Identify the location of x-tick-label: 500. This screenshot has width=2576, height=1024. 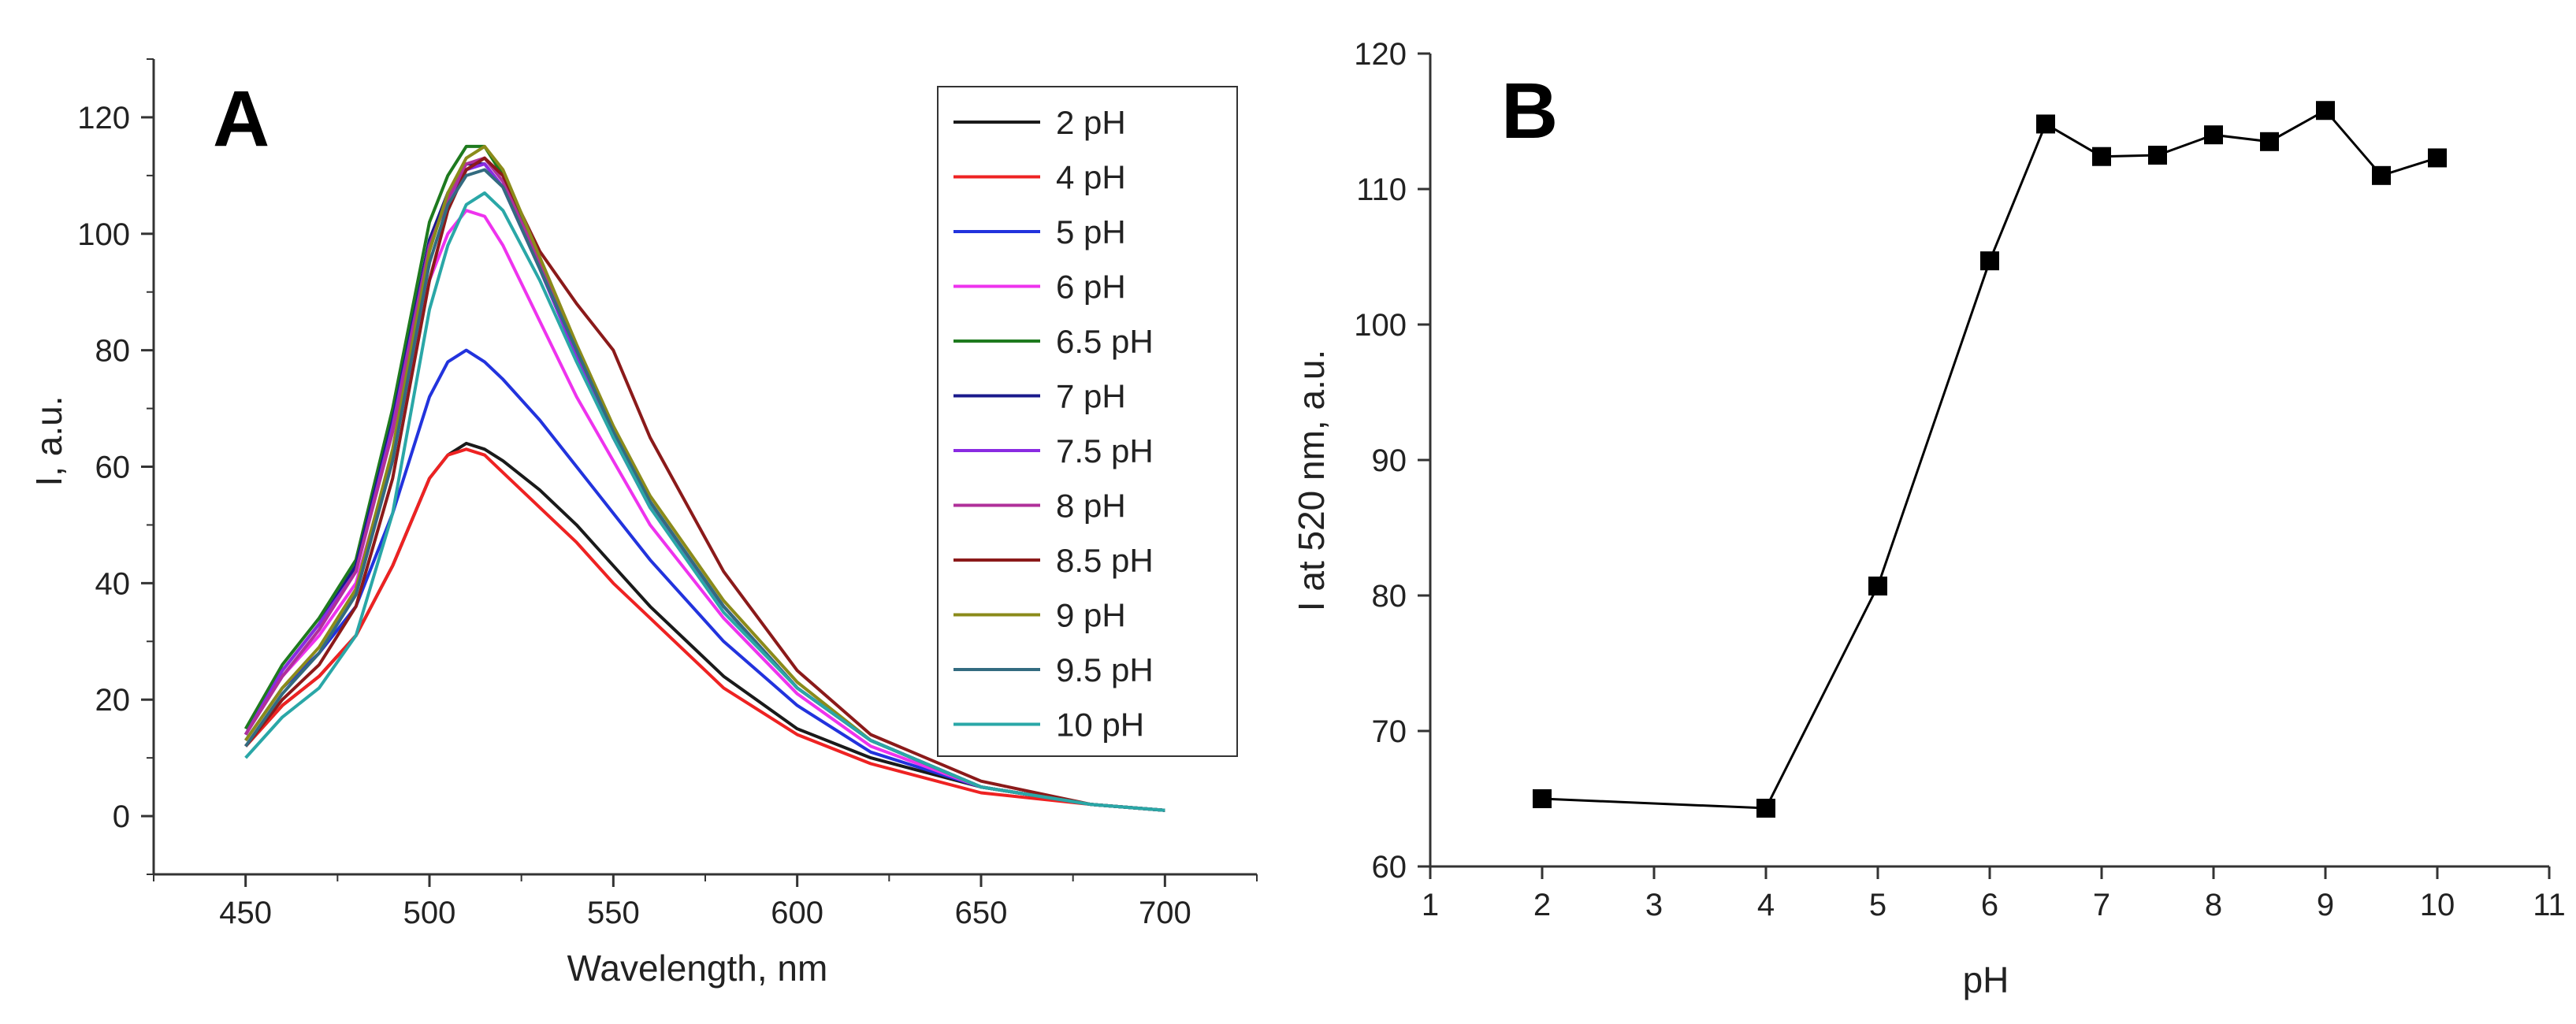
(429, 913).